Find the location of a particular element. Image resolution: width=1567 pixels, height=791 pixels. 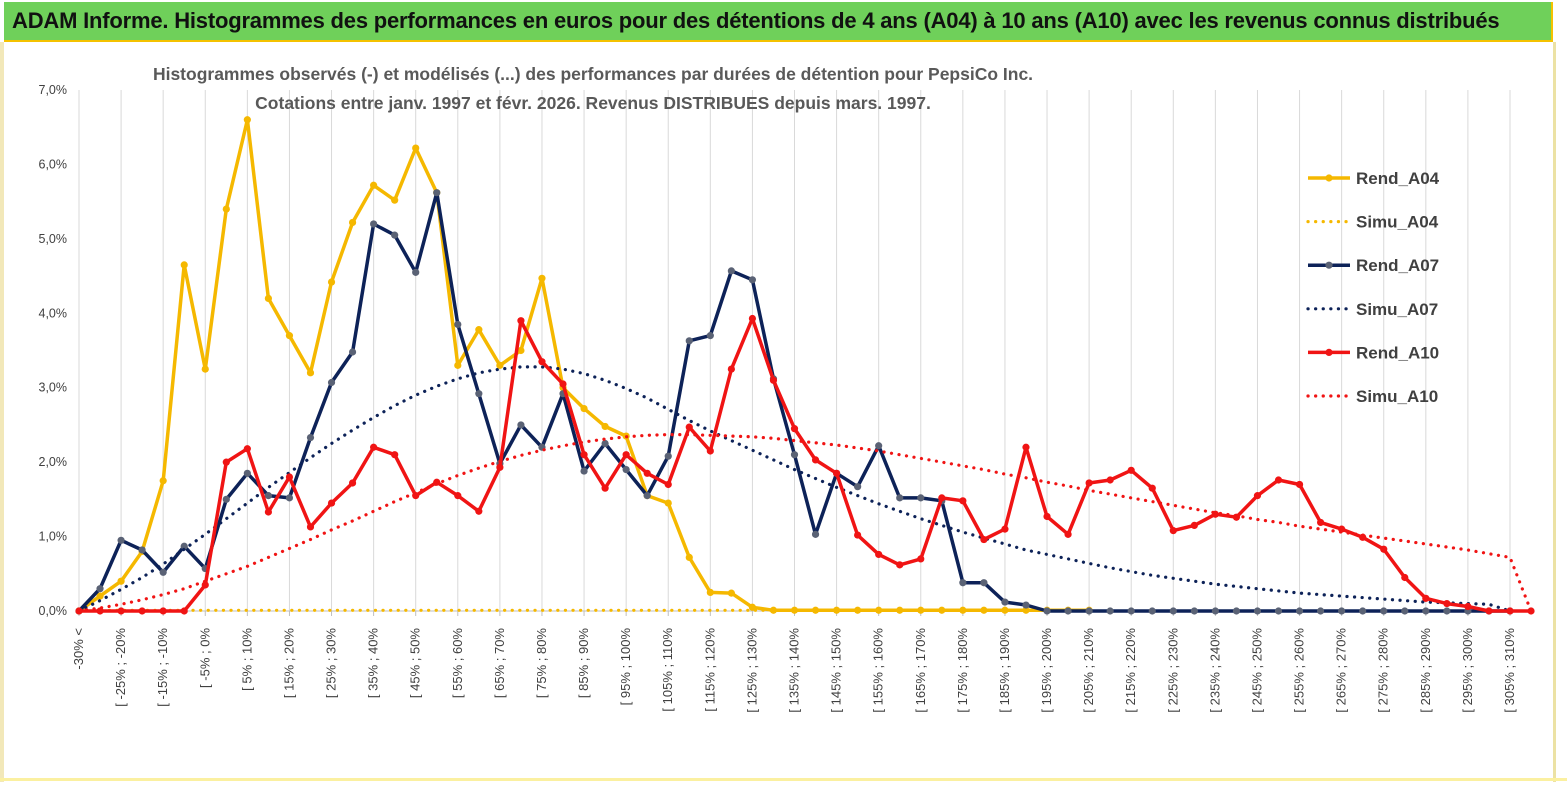

x-tick-label: [ 35% ; 40% is located at coordinates (373, 663).